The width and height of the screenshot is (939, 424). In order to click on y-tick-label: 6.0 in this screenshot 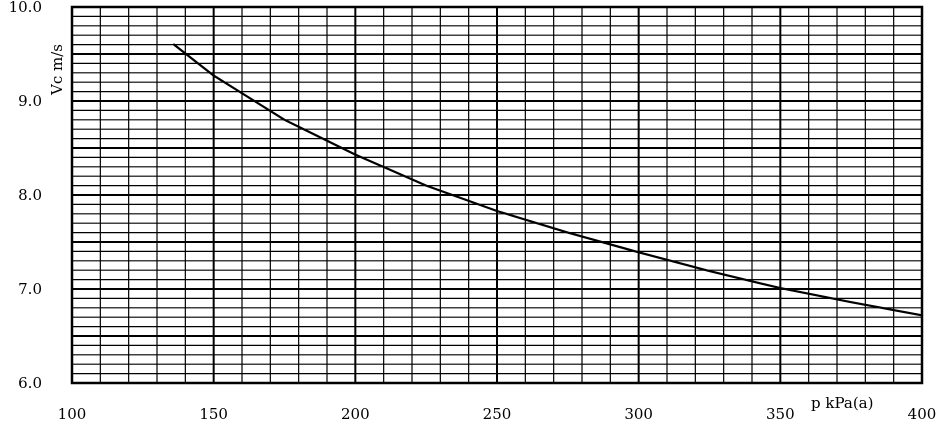, I will do `click(30, 383)`.